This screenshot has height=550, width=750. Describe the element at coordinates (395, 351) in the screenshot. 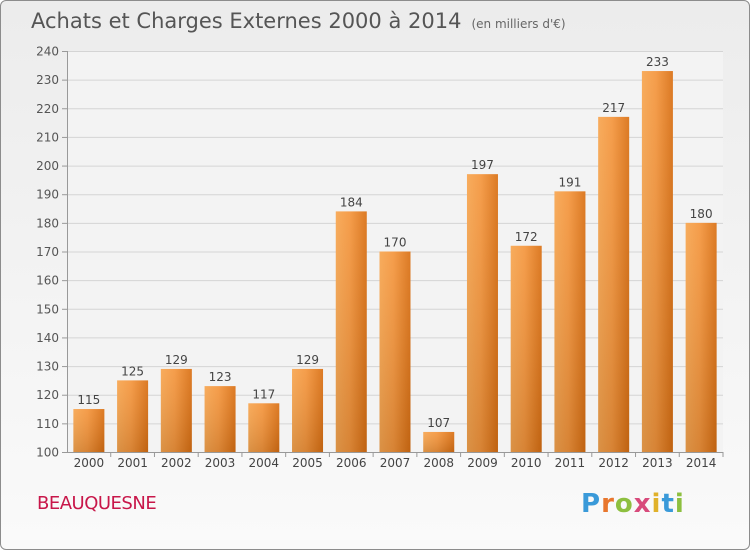

I see `bar-shade-2007` at that location.